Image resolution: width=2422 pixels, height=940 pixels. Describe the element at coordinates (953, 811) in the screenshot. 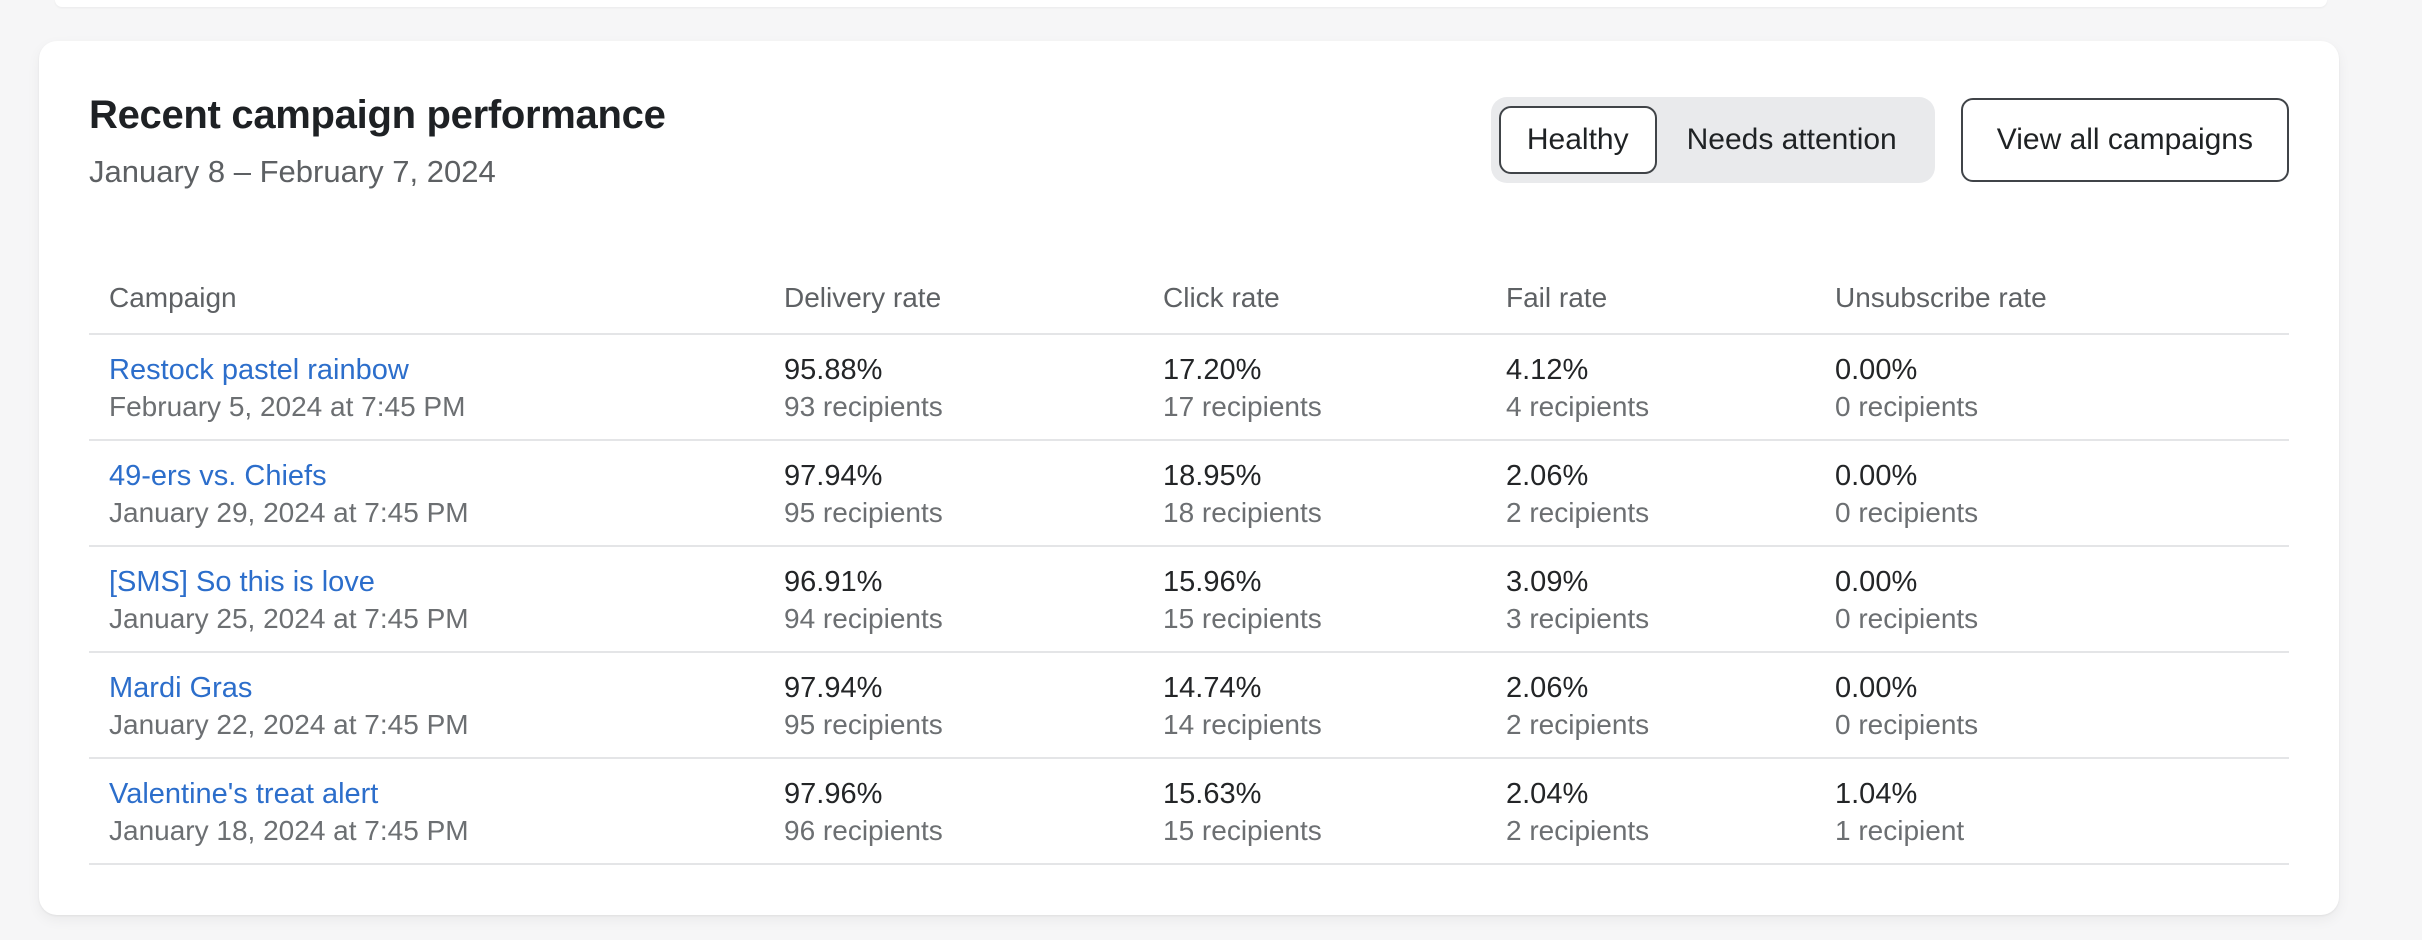

I see `delivery-rate-cell: 97.96% 96 recipients` at that location.